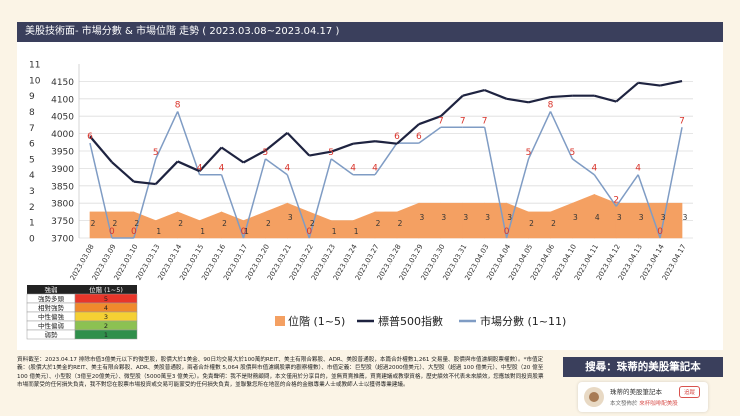  What do you see at coordinates (32, 240) in the screenshot?
I see `score-tick-label: 0` at bounding box center [32, 240].